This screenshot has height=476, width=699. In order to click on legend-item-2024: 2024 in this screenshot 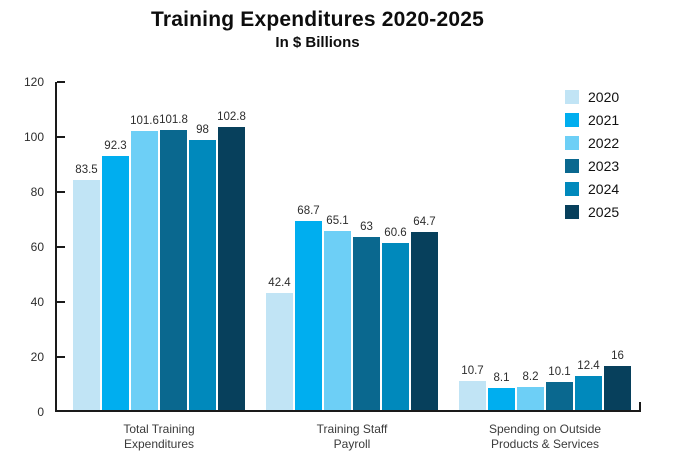, I will do `click(592, 189)`.